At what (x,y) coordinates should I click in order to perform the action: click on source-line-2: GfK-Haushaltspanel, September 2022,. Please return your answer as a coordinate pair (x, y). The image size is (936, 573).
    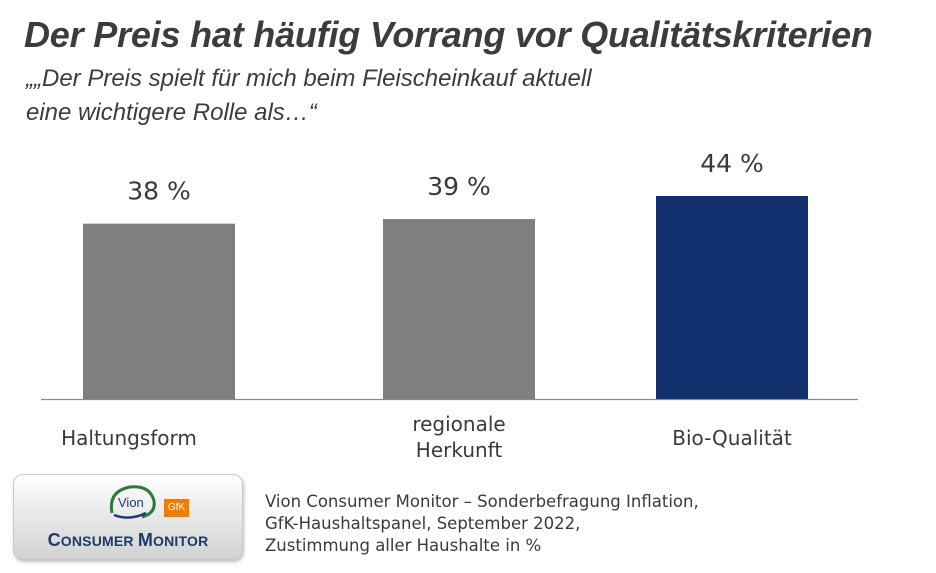
    Looking at the image, I should click on (423, 523).